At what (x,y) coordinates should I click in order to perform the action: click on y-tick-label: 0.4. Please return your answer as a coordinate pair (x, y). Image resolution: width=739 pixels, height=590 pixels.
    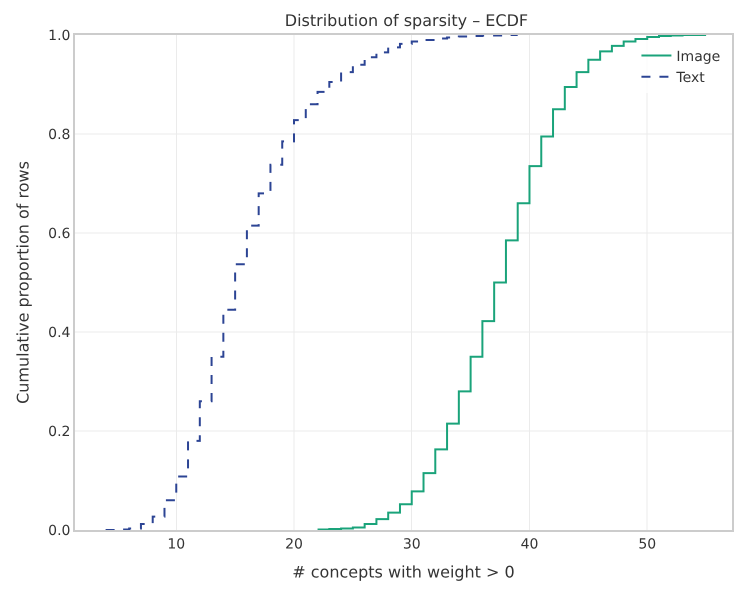
    Looking at the image, I should click on (59, 332).